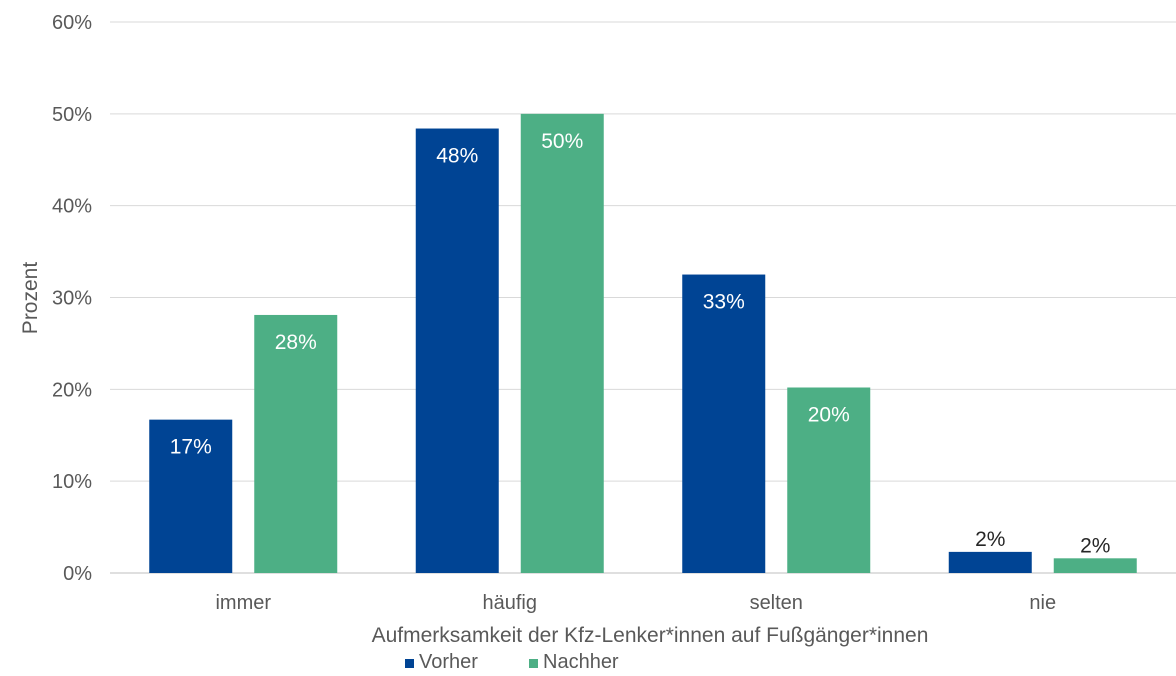  What do you see at coordinates (448, 662) in the screenshot?
I see `legend-label-vorher: Vorher` at bounding box center [448, 662].